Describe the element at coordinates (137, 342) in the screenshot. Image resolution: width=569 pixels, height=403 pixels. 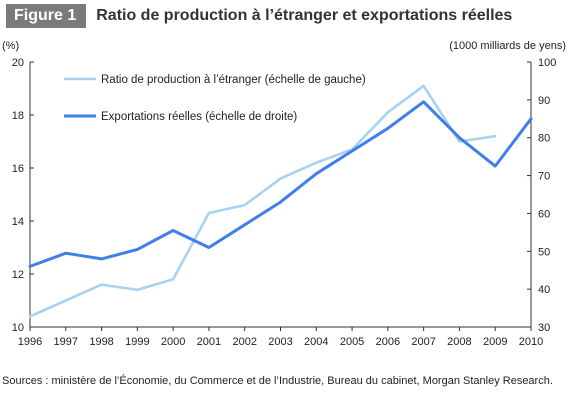
I see `x-tick-label: 1999` at that location.